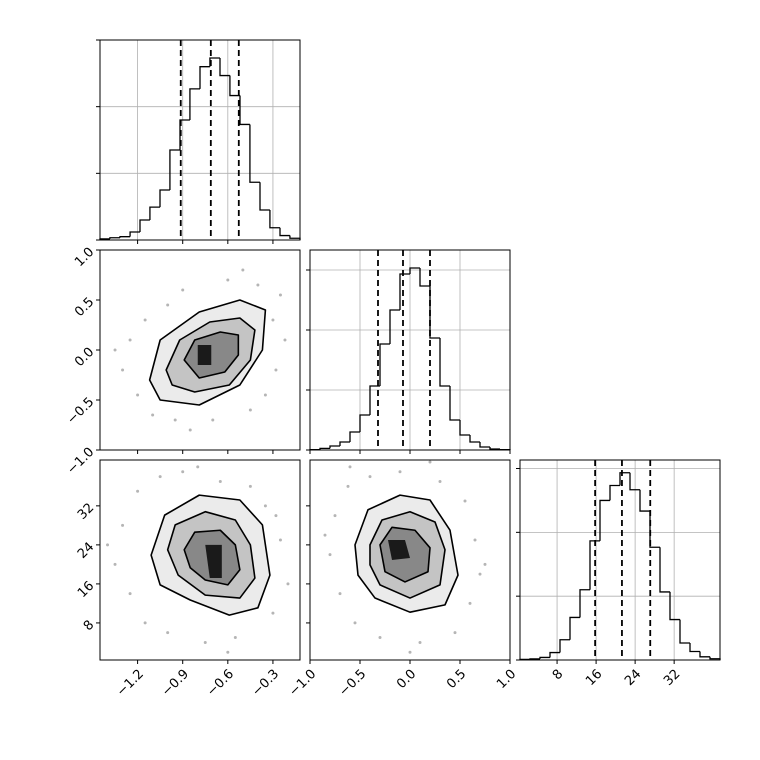  What do you see at coordinates (399, 550) in the screenshot?
I see `density-contour` at bounding box center [399, 550].